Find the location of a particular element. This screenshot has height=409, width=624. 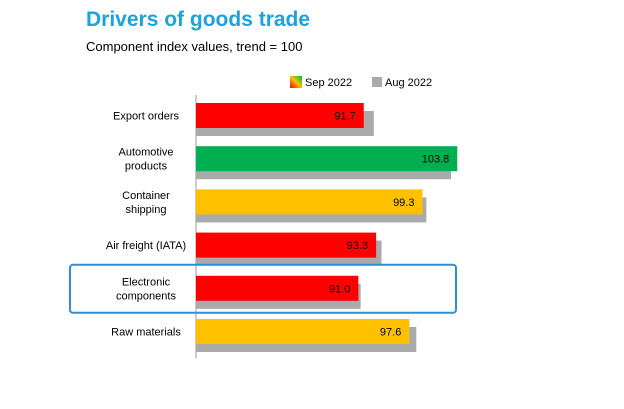

data-label: 91.7 is located at coordinates (344, 117).